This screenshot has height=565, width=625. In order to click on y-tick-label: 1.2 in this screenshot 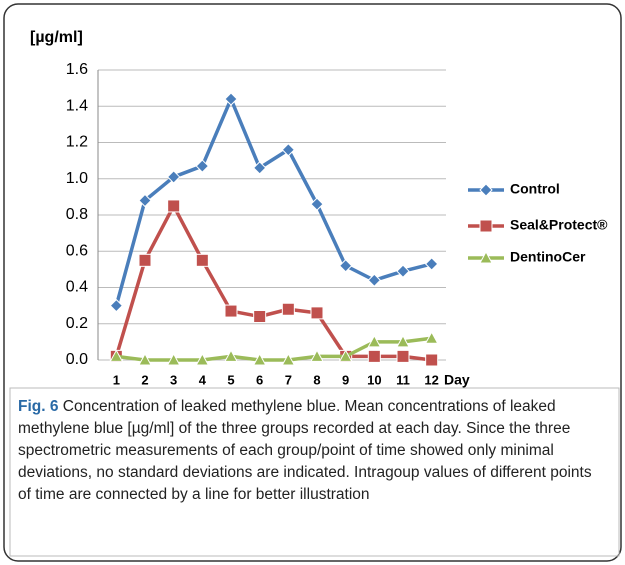, I will do `click(77, 142)`.